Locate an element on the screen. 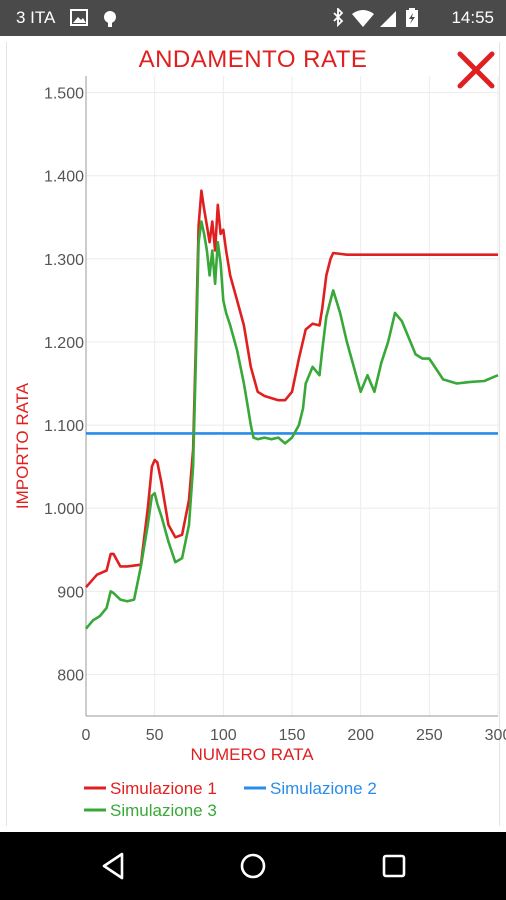 The height and width of the screenshot is (900, 506). back-icon is located at coordinates (113, 866).